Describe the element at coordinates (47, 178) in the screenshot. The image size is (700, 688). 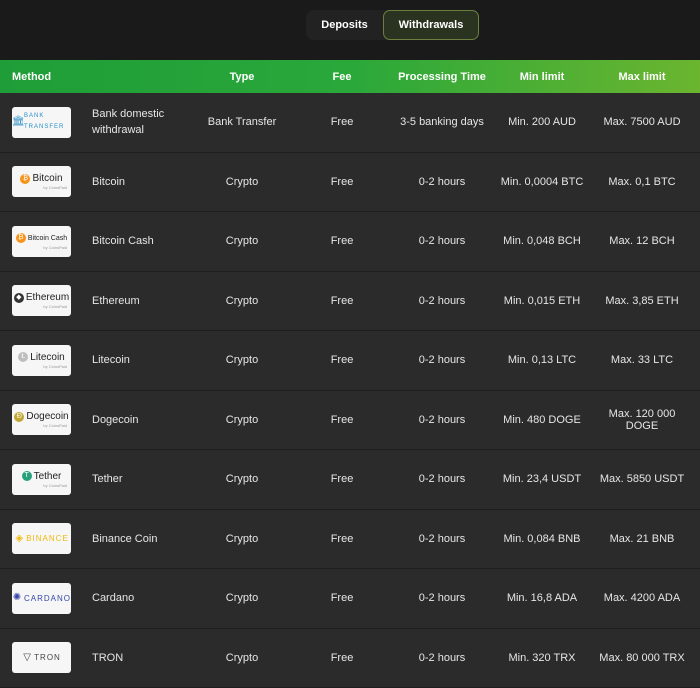
I see `logo-text: Bitcoin` at that location.